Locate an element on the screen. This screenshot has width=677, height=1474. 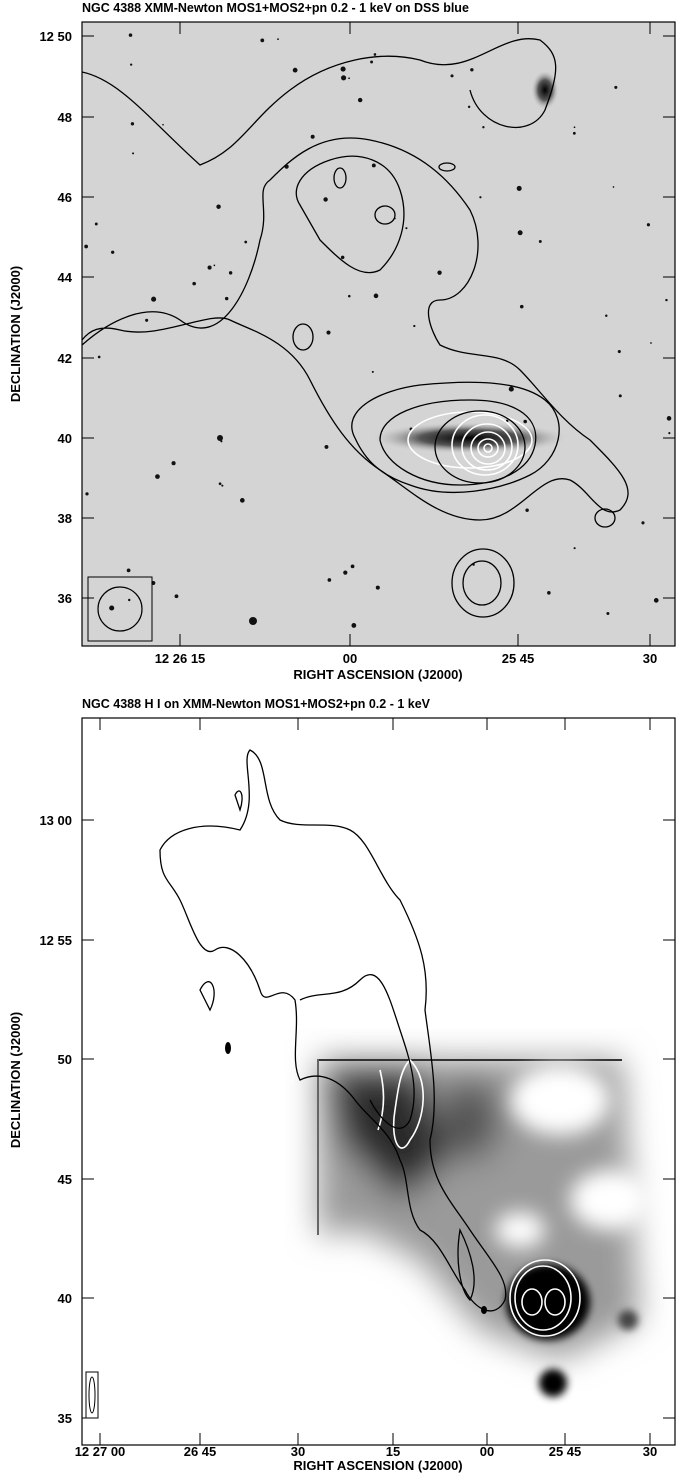
x-tick-label: 26 45 is located at coordinates (200, 1451).